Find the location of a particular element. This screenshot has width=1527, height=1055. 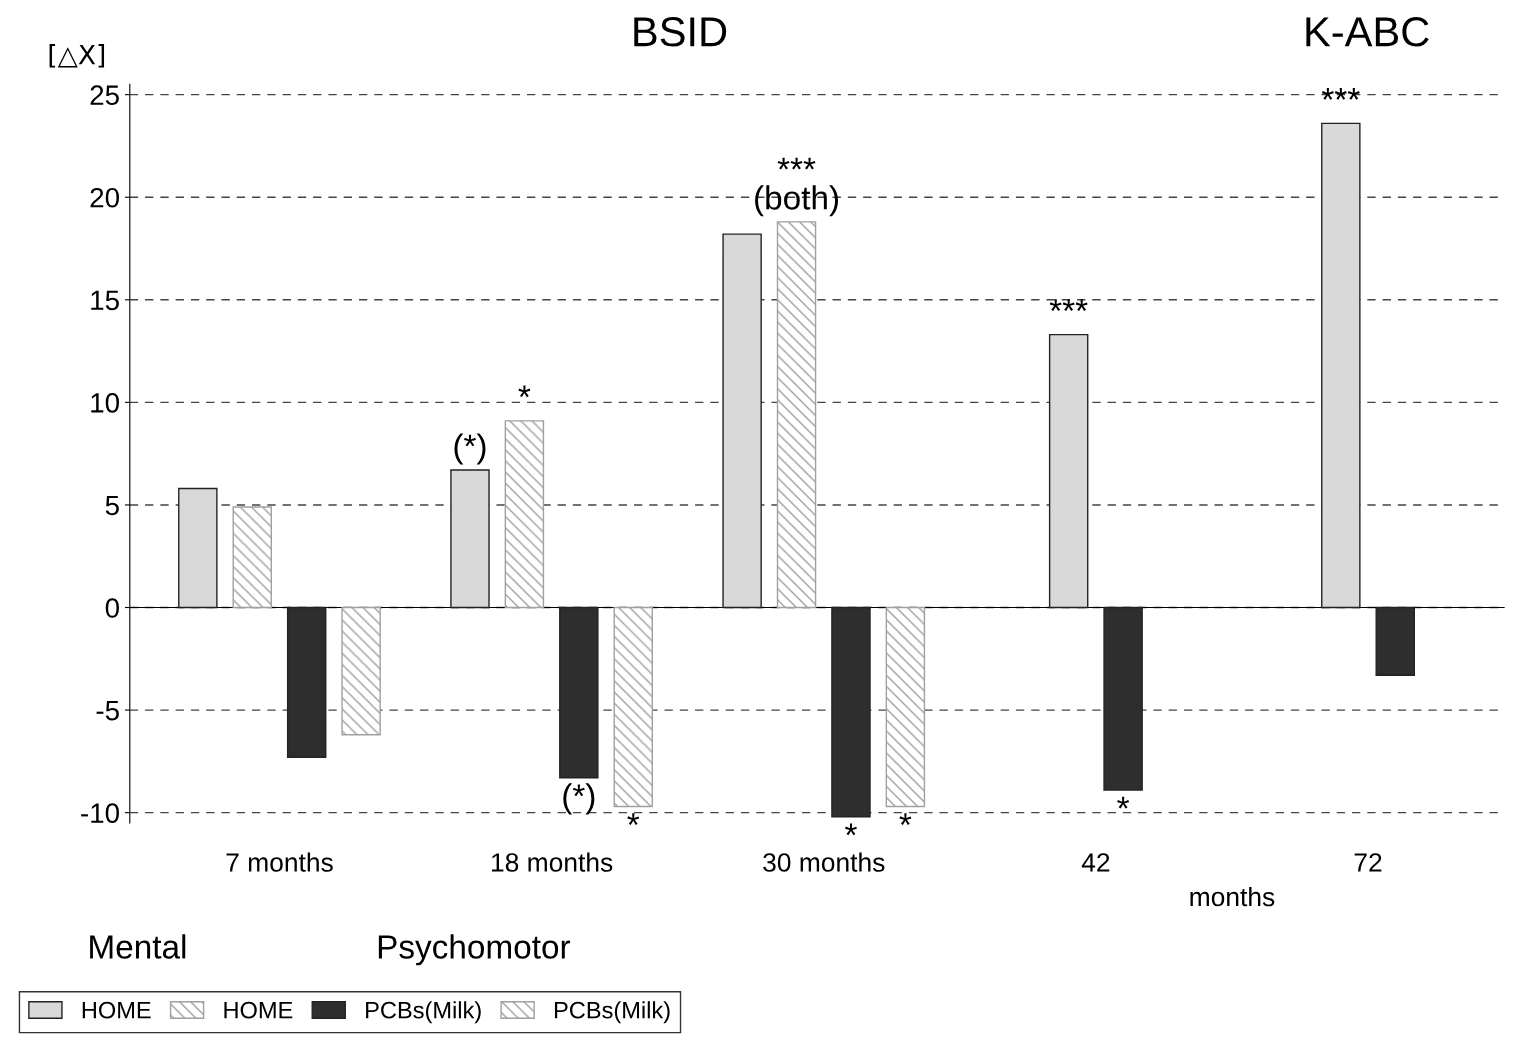

y-tick-label: -5 is located at coordinates (107, 711).